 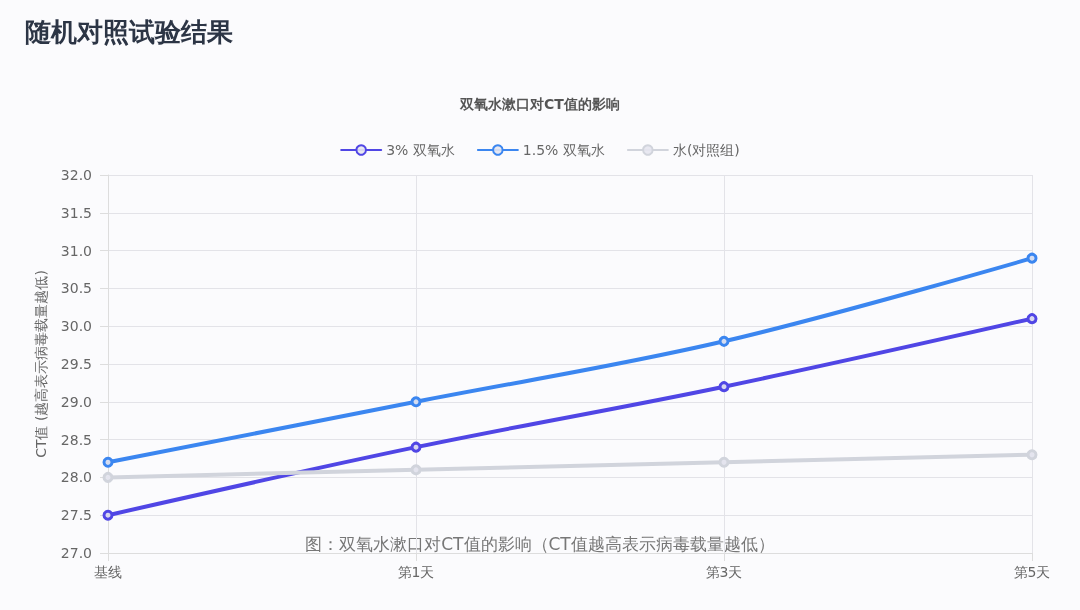 I want to click on y-tick-label: 32.0, so click(x=76, y=175).